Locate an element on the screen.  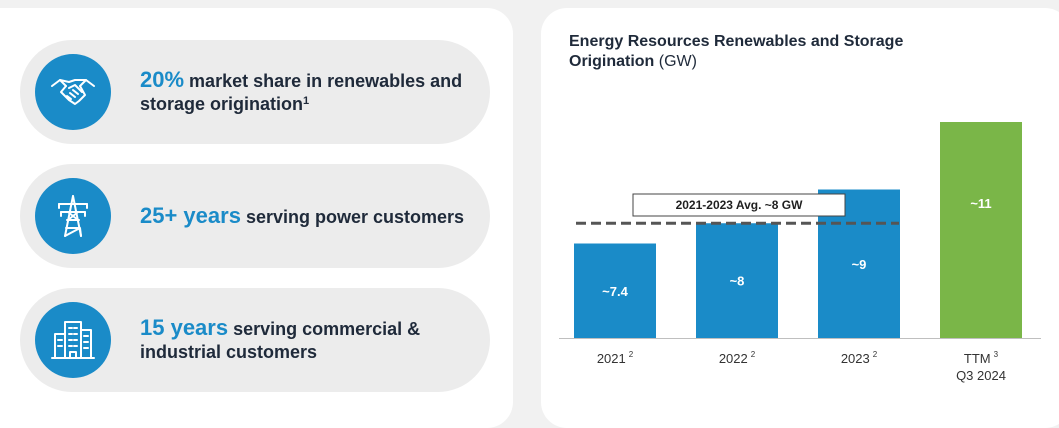
stat-highlight: 20% is located at coordinates (162, 79).